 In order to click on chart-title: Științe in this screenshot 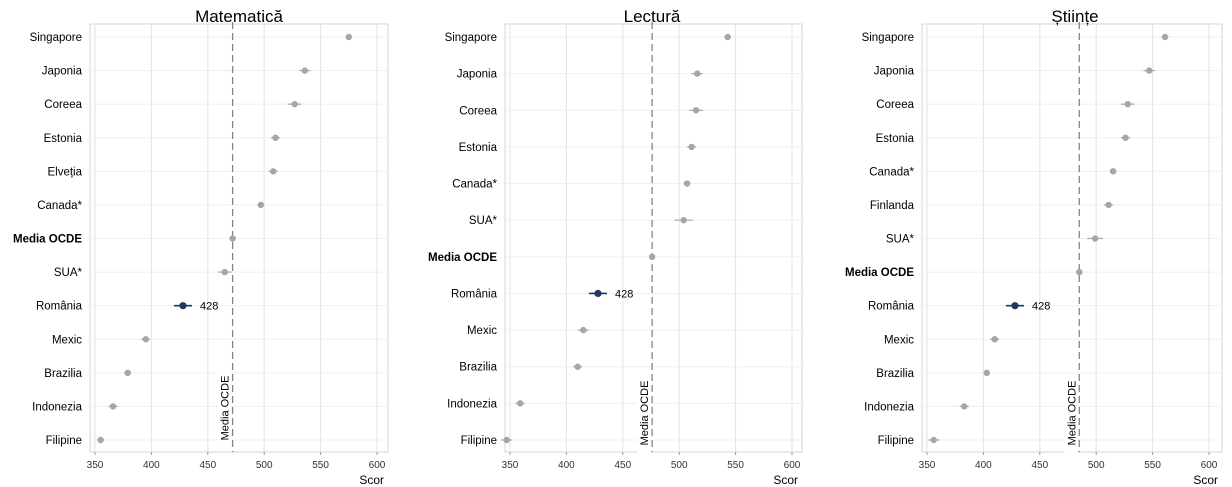, I will do `click(1074, 16)`.